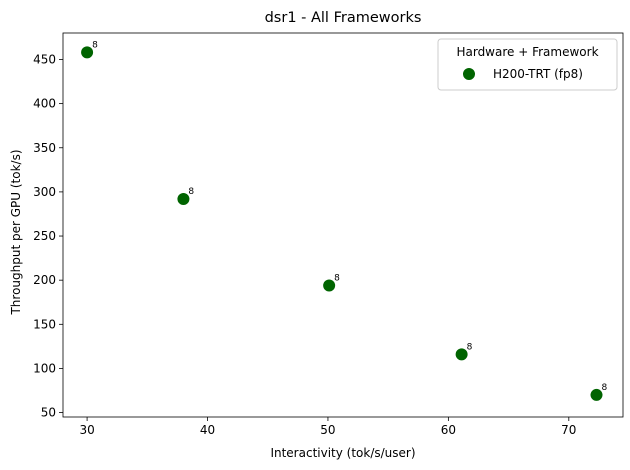  Describe the element at coordinates (448, 430) in the screenshot. I see `x-tick-label: 60` at that location.